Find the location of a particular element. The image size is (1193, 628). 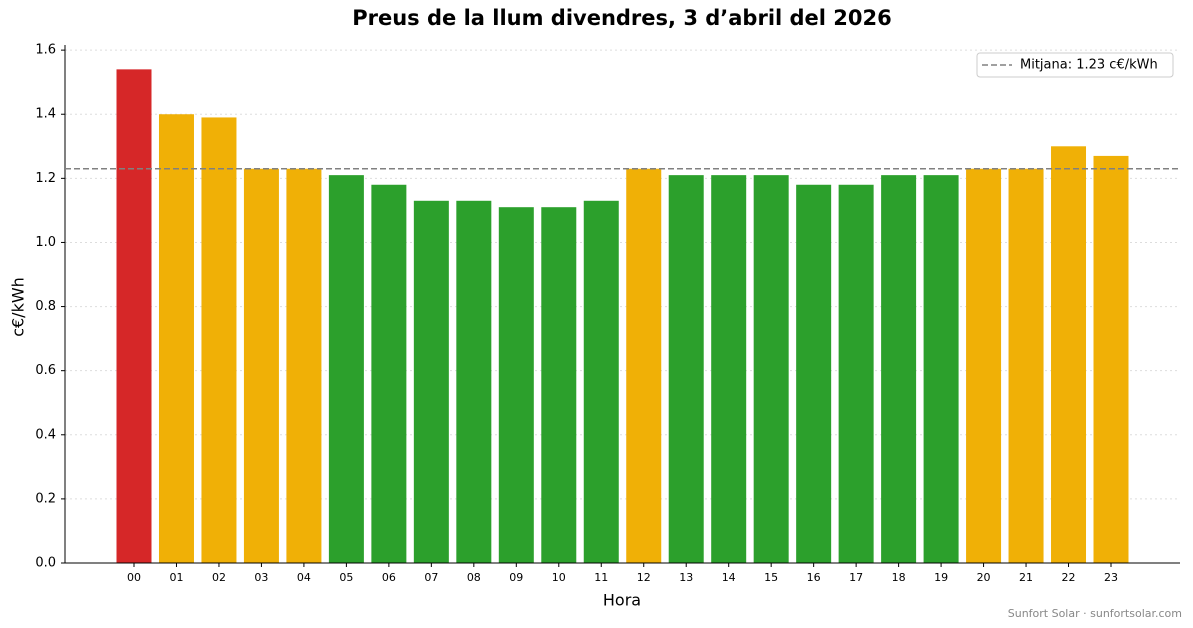

y-tick-label: 1.2 is located at coordinates (45, 178).